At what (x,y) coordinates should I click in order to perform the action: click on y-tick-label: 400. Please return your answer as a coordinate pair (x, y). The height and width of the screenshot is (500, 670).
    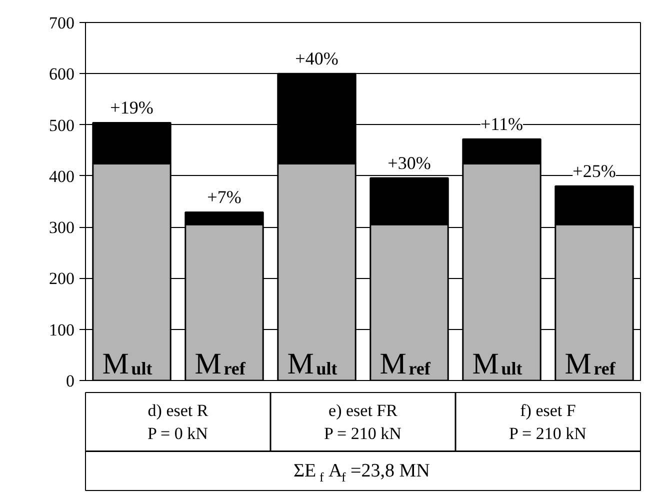
    Looking at the image, I should click on (61, 176).